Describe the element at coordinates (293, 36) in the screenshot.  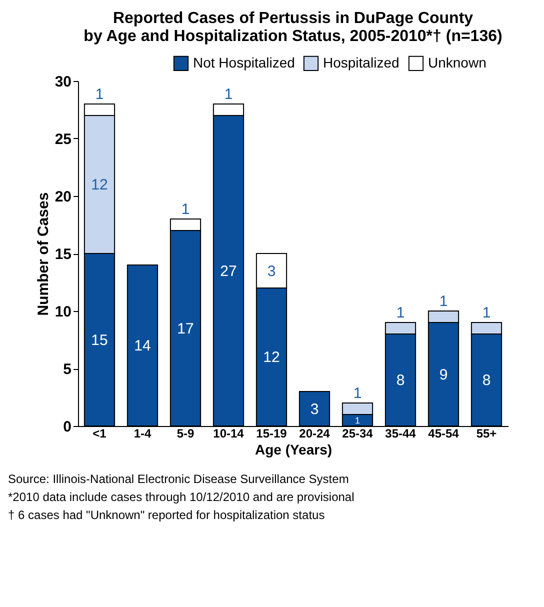
I see `text: by Age and Hospitalization Status, 2005-2010*† (n=136)` at that location.